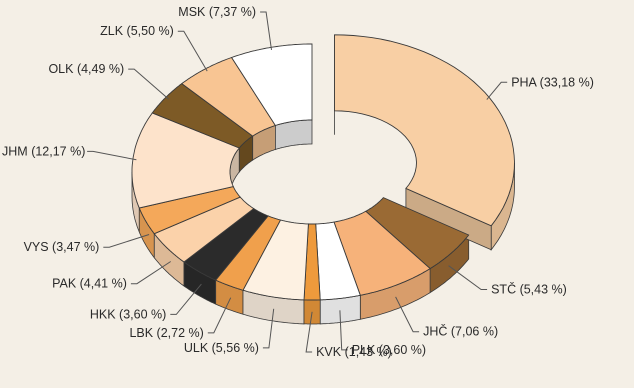 The height and width of the screenshot is (388, 634). I want to click on slice-label: PHA (33,18 %), so click(552, 82).